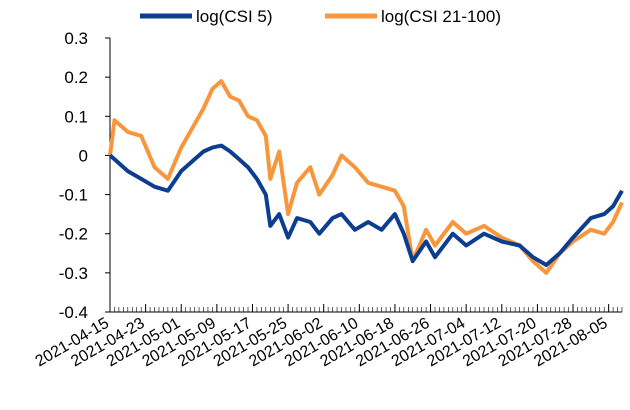 This screenshot has width=630, height=410. Describe the element at coordinates (76, 38) in the screenshot. I see `y-tick-label: 0.3` at that location.